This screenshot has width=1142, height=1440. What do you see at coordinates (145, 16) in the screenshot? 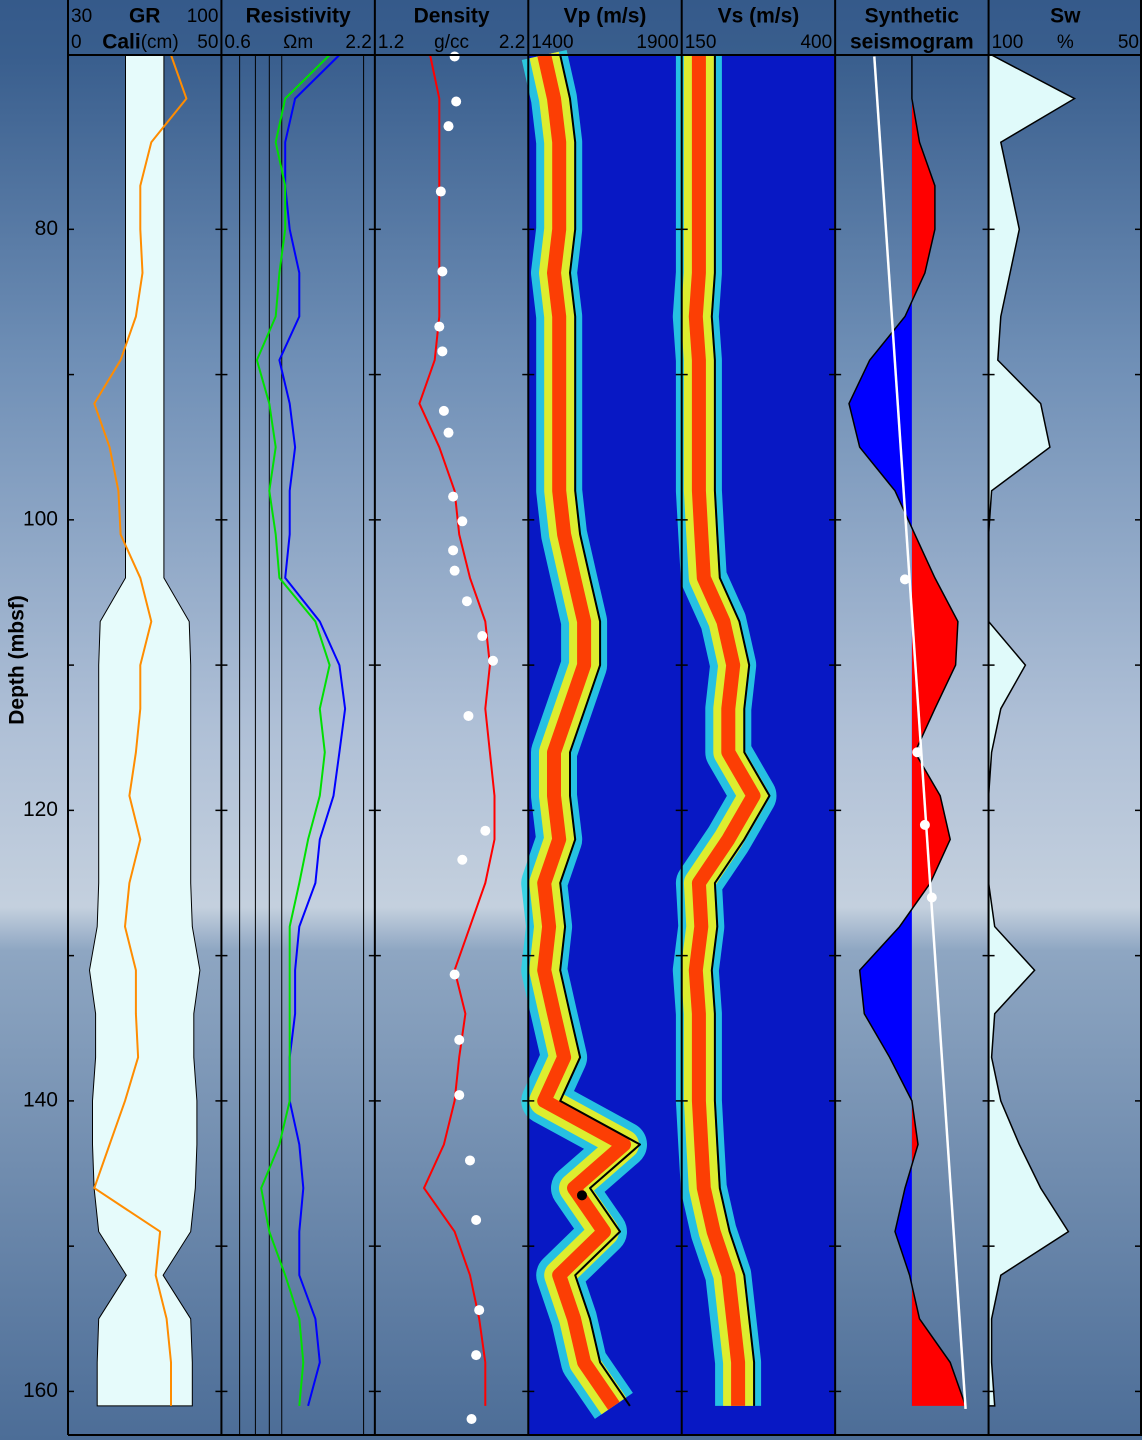
I see `series-name: GR` at bounding box center [145, 16].